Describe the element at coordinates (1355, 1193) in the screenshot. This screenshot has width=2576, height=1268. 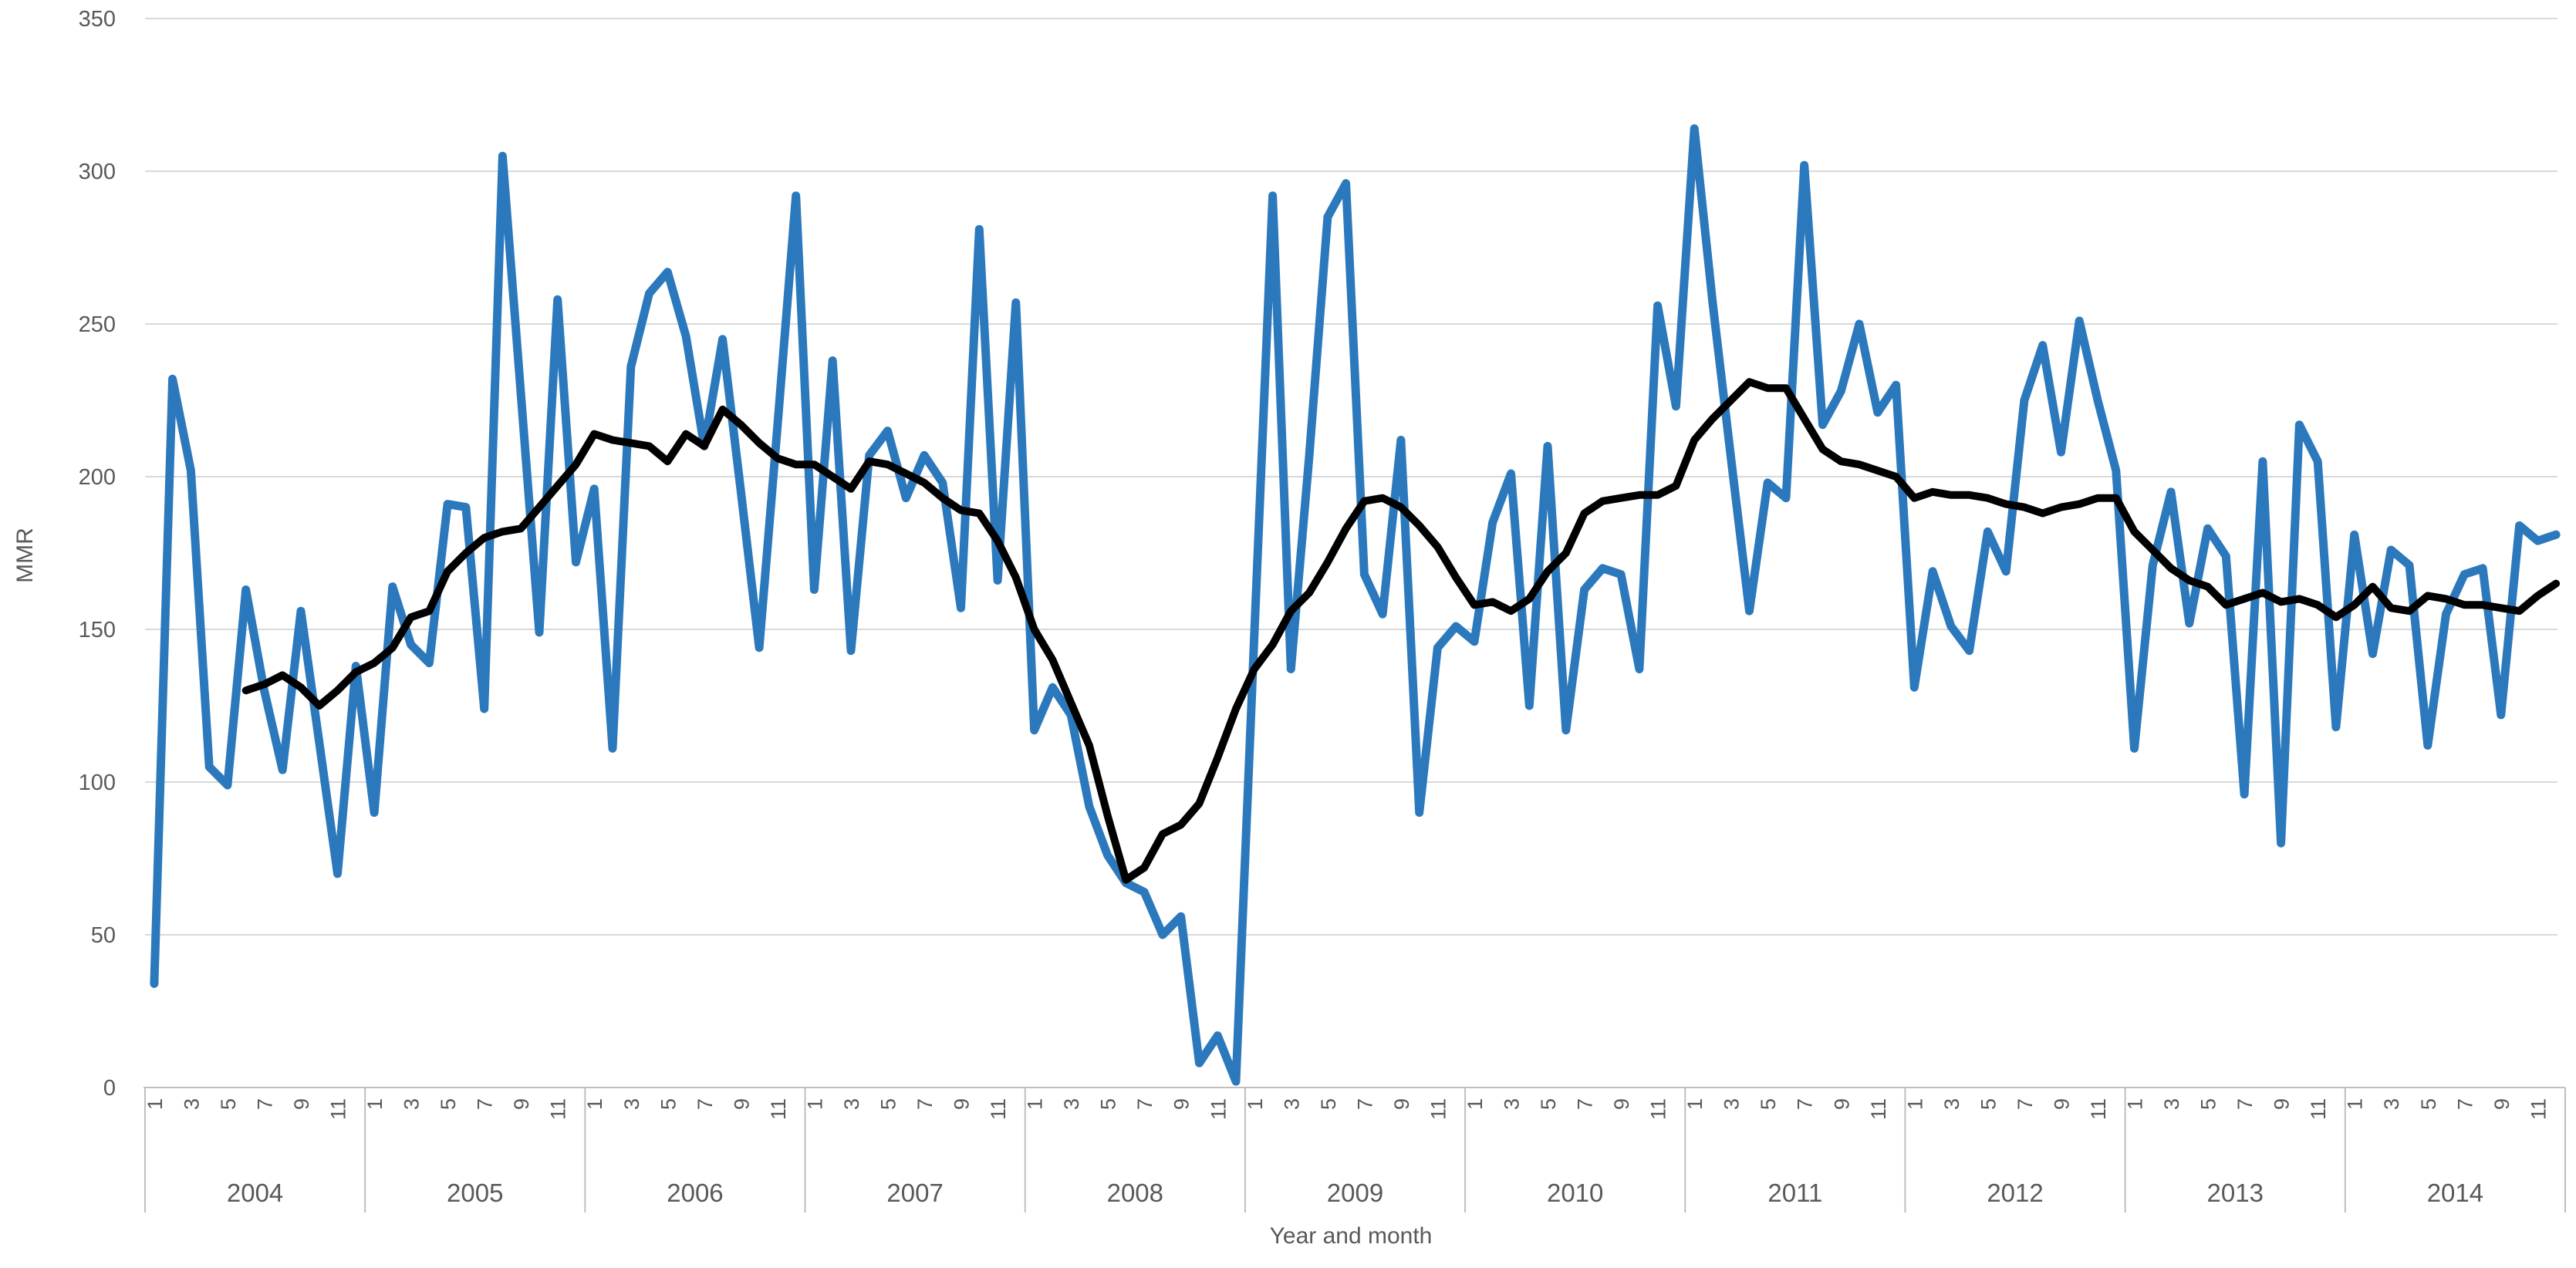
I see `year-label: 2009` at that location.